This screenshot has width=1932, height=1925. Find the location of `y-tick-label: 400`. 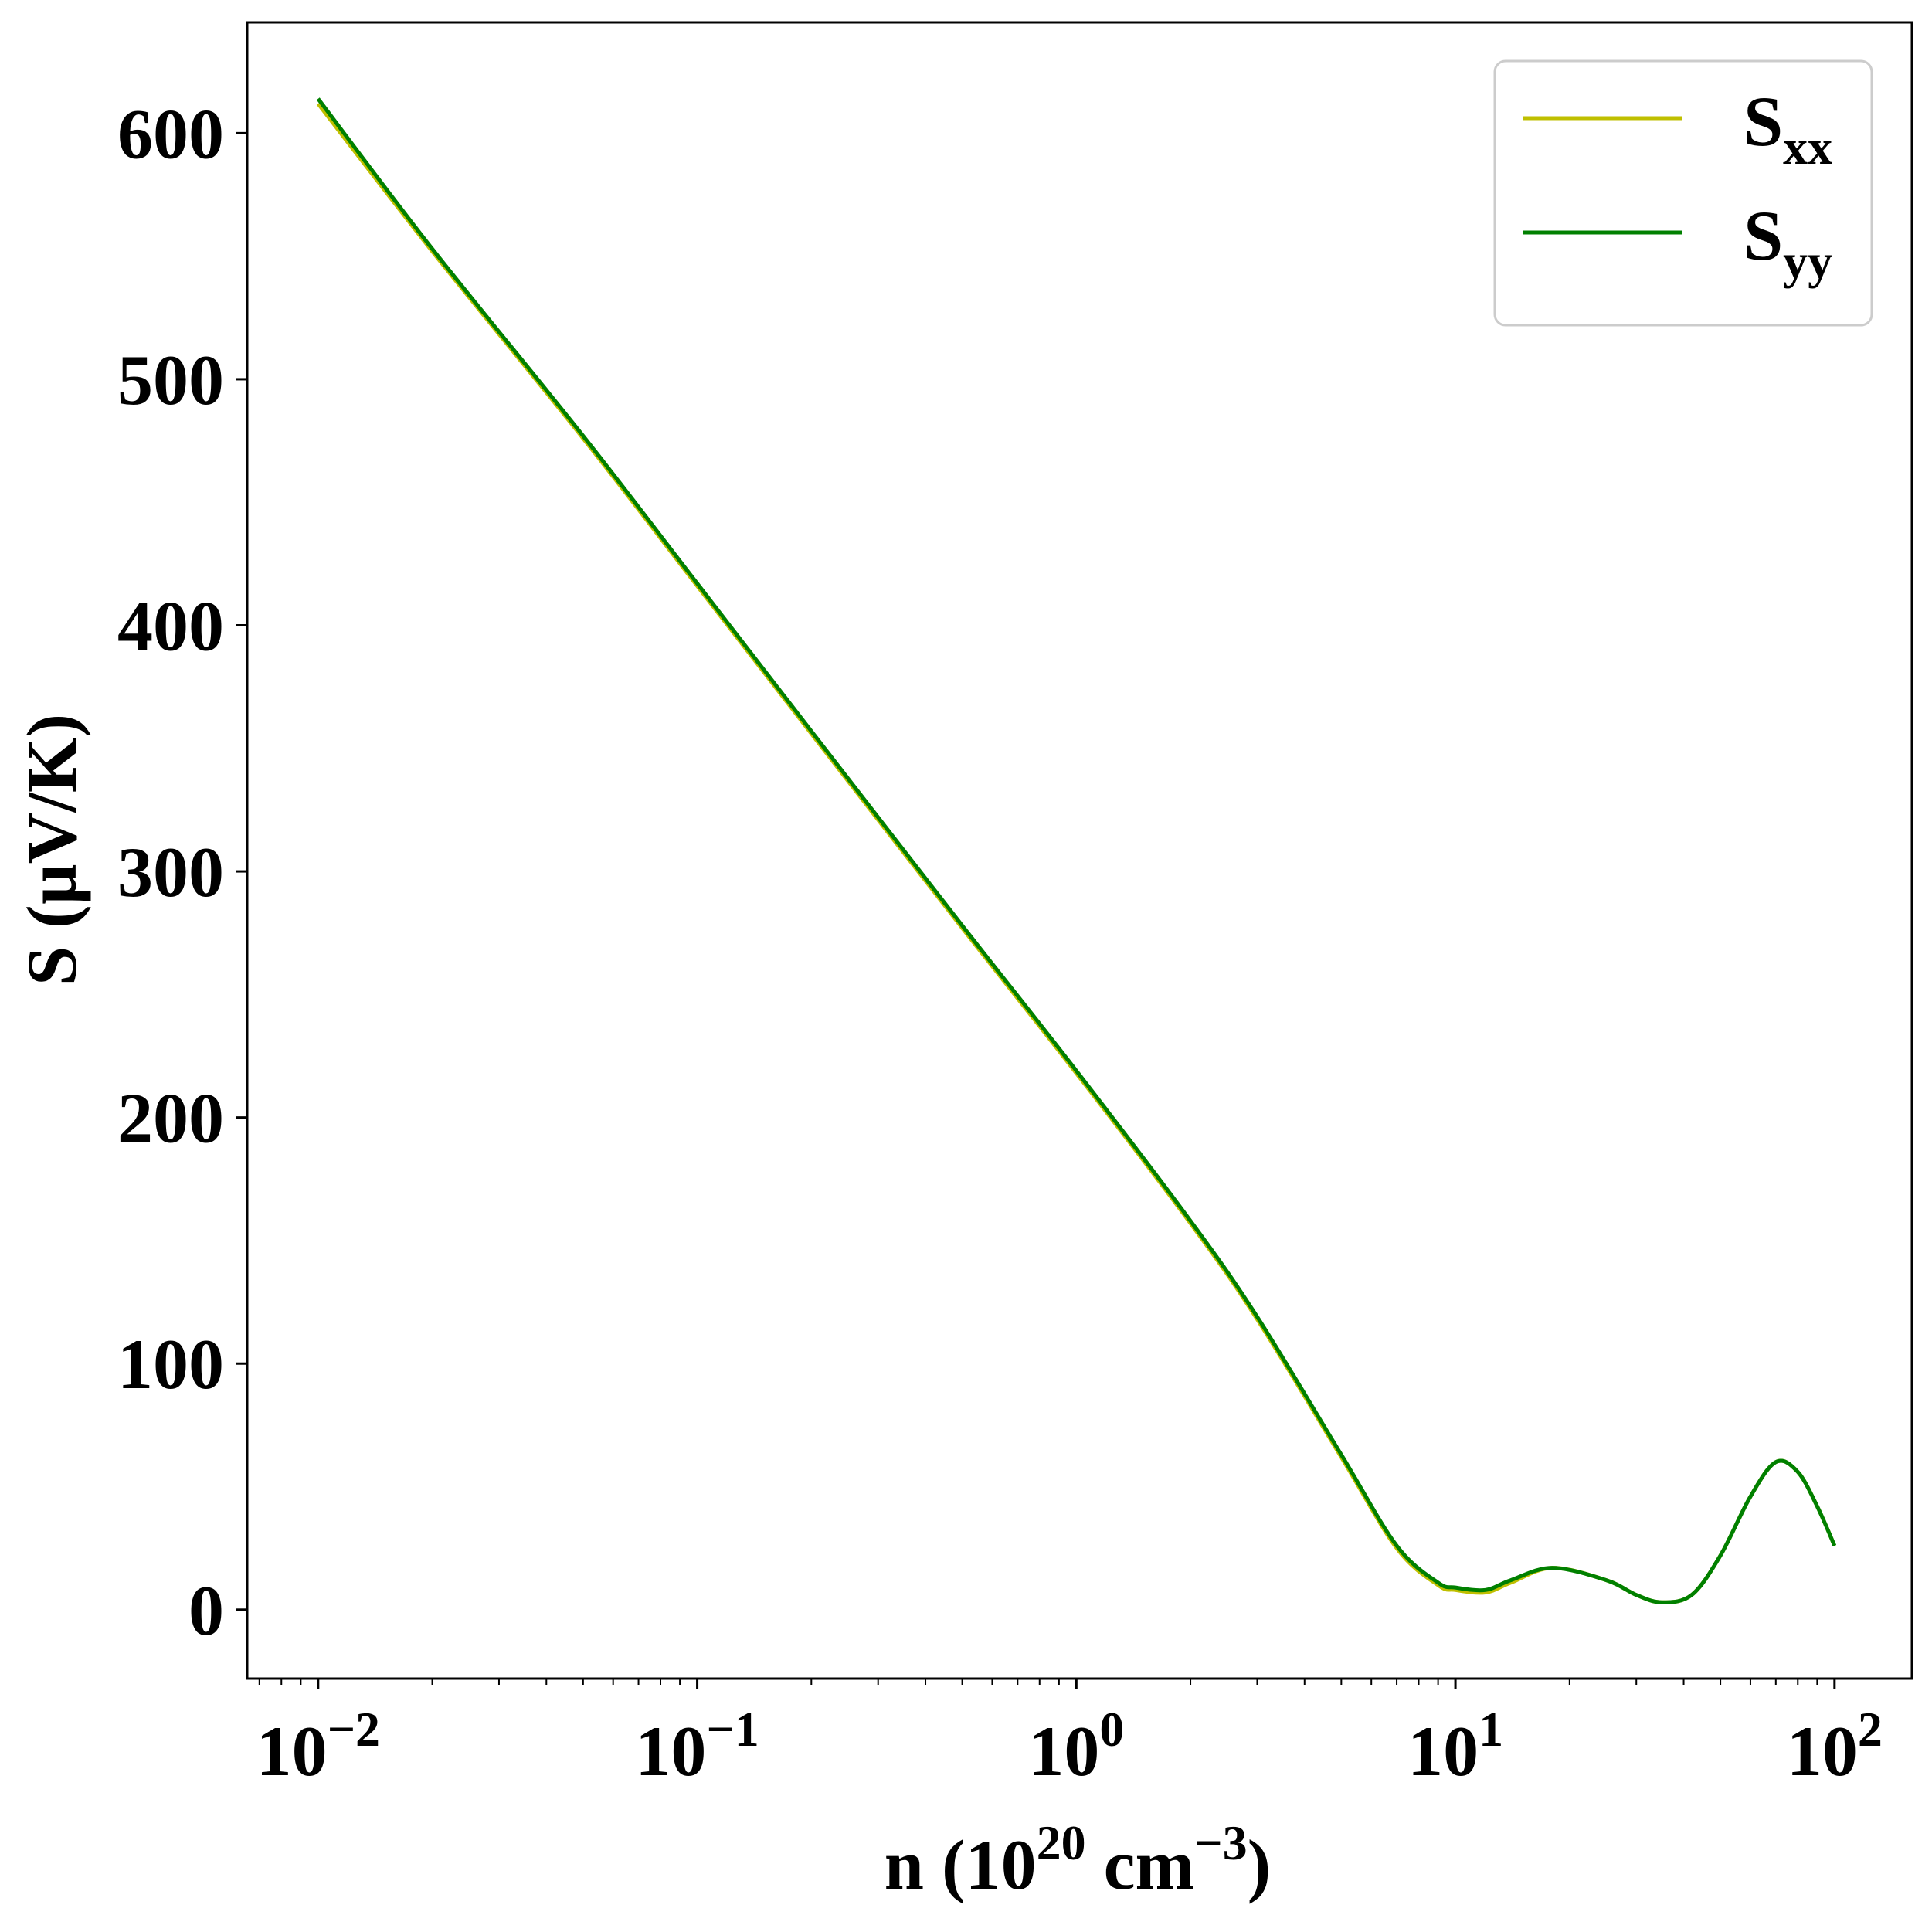

y-tick-label: 400 is located at coordinates (171, 626).